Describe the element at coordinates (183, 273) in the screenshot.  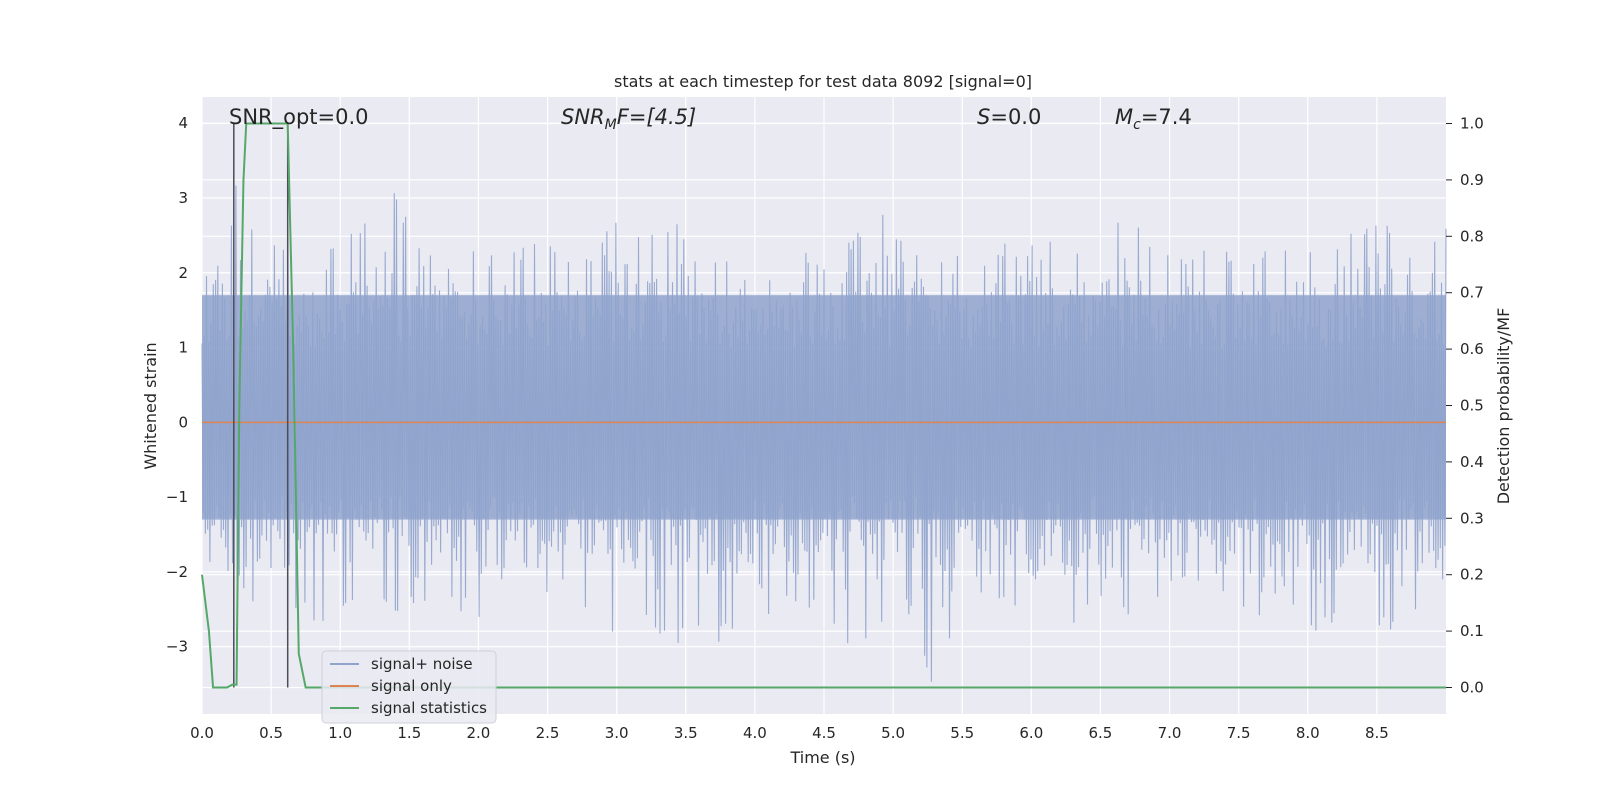
I see `y-tick-label: 2` at that location.